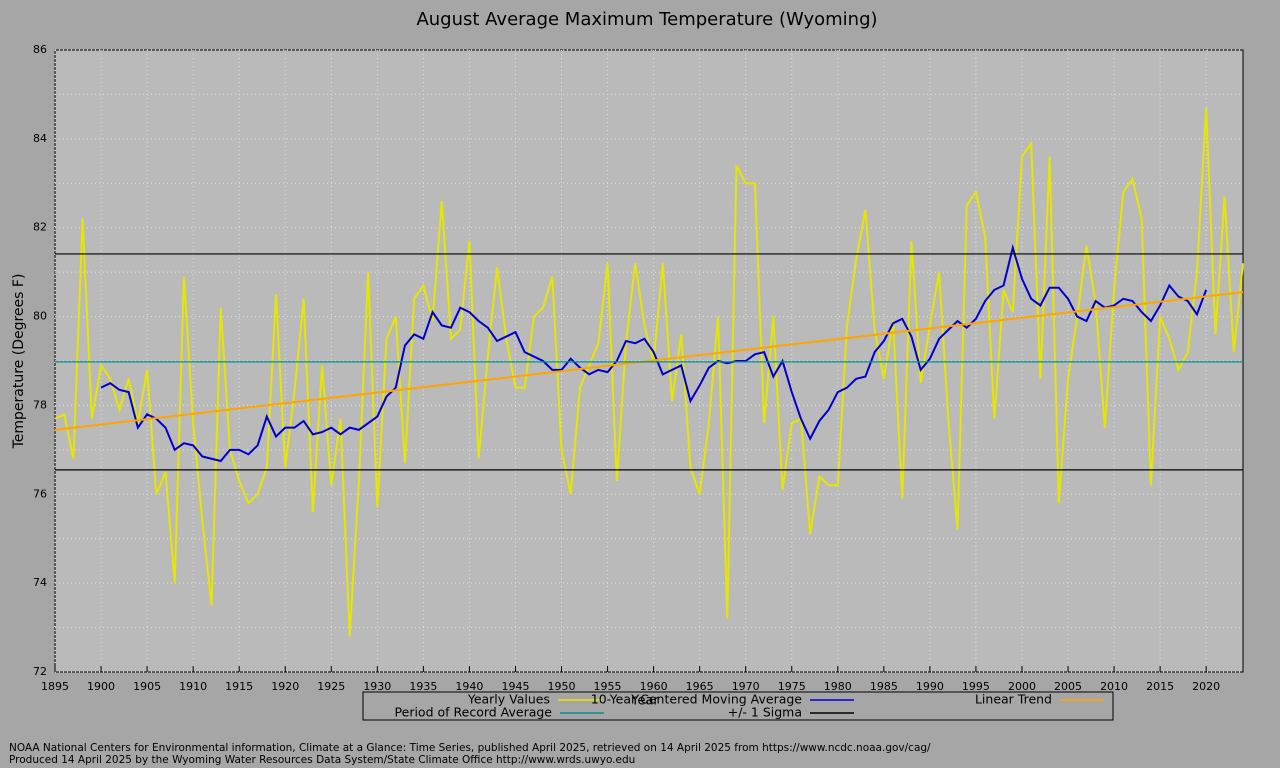 The image size is (1280, 768). Describe the element at coordinates (838, 686) in the screenshot. I see `x-tick-label: 1980` at that location.